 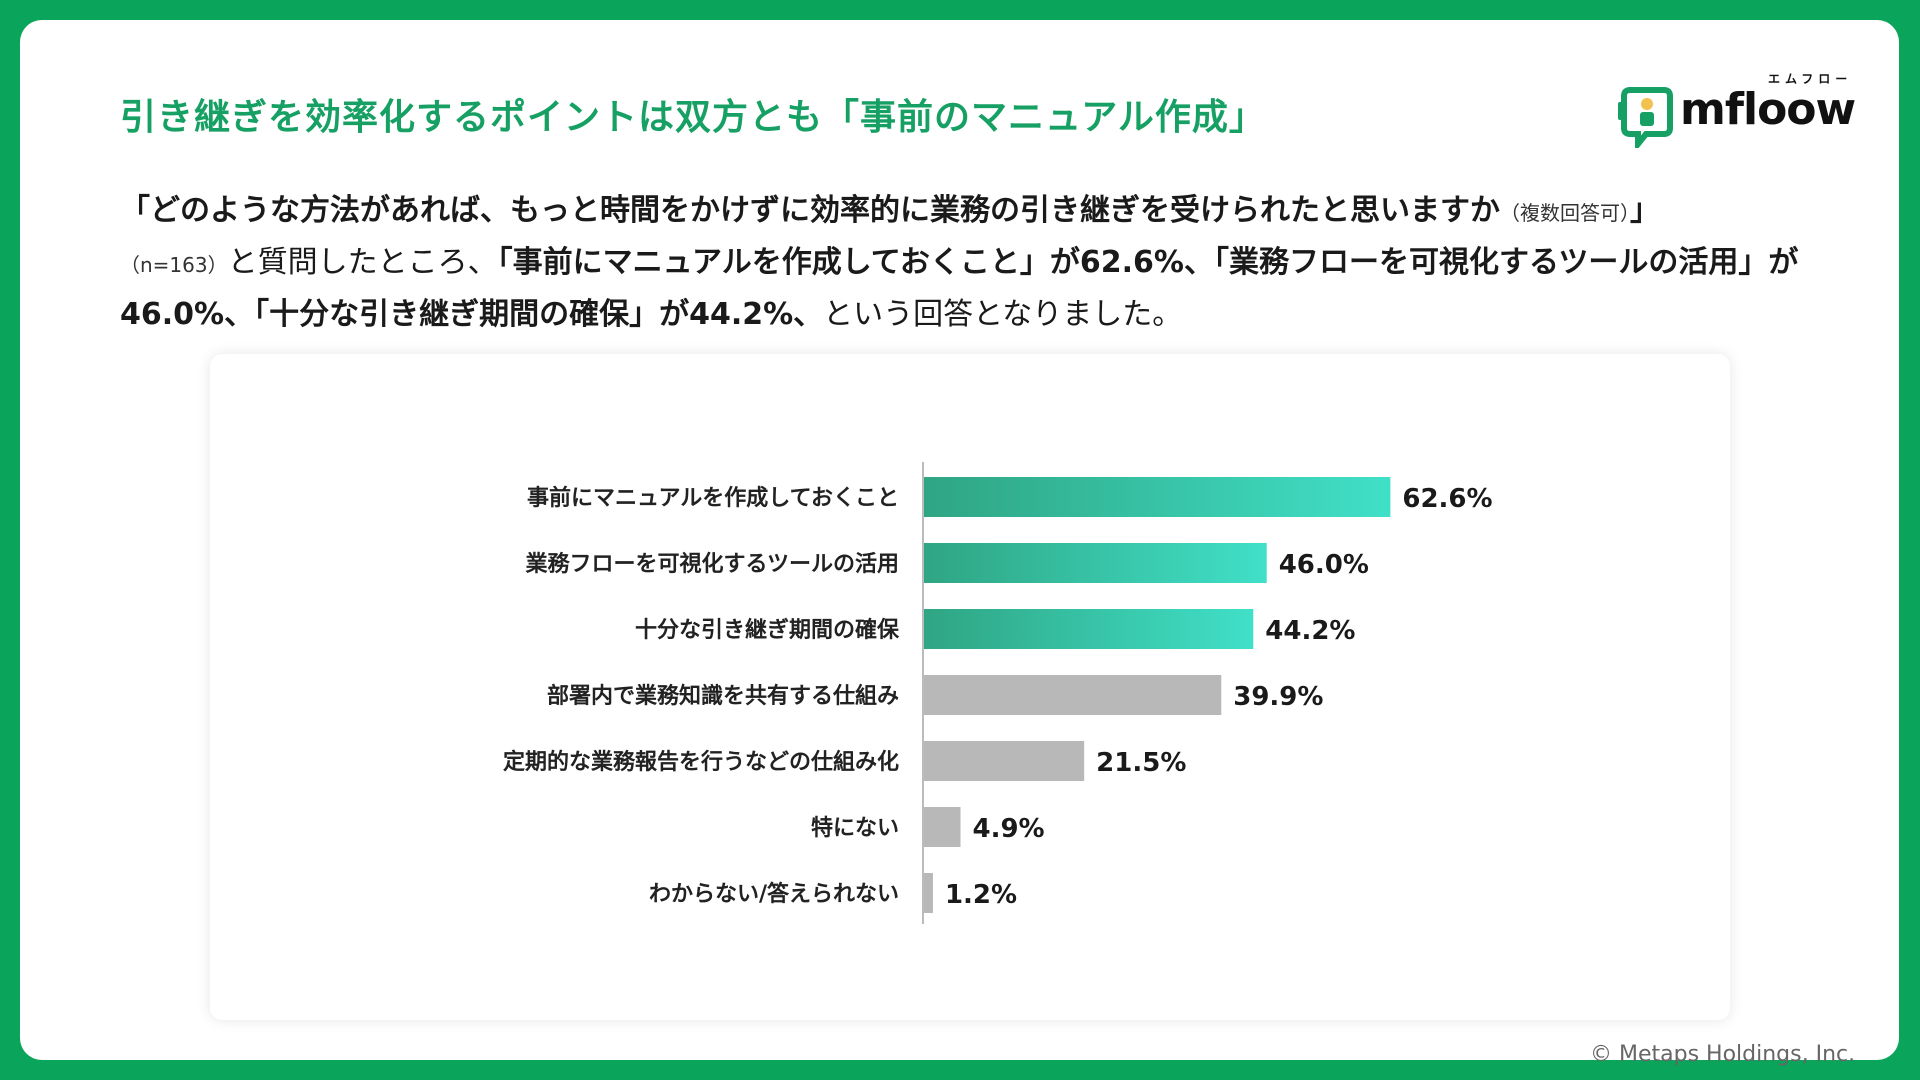 What do you see at coordinates (1310, 631) in the screenshot?
I see `value-label: 44.2%` at bounding box center [1310, 631].